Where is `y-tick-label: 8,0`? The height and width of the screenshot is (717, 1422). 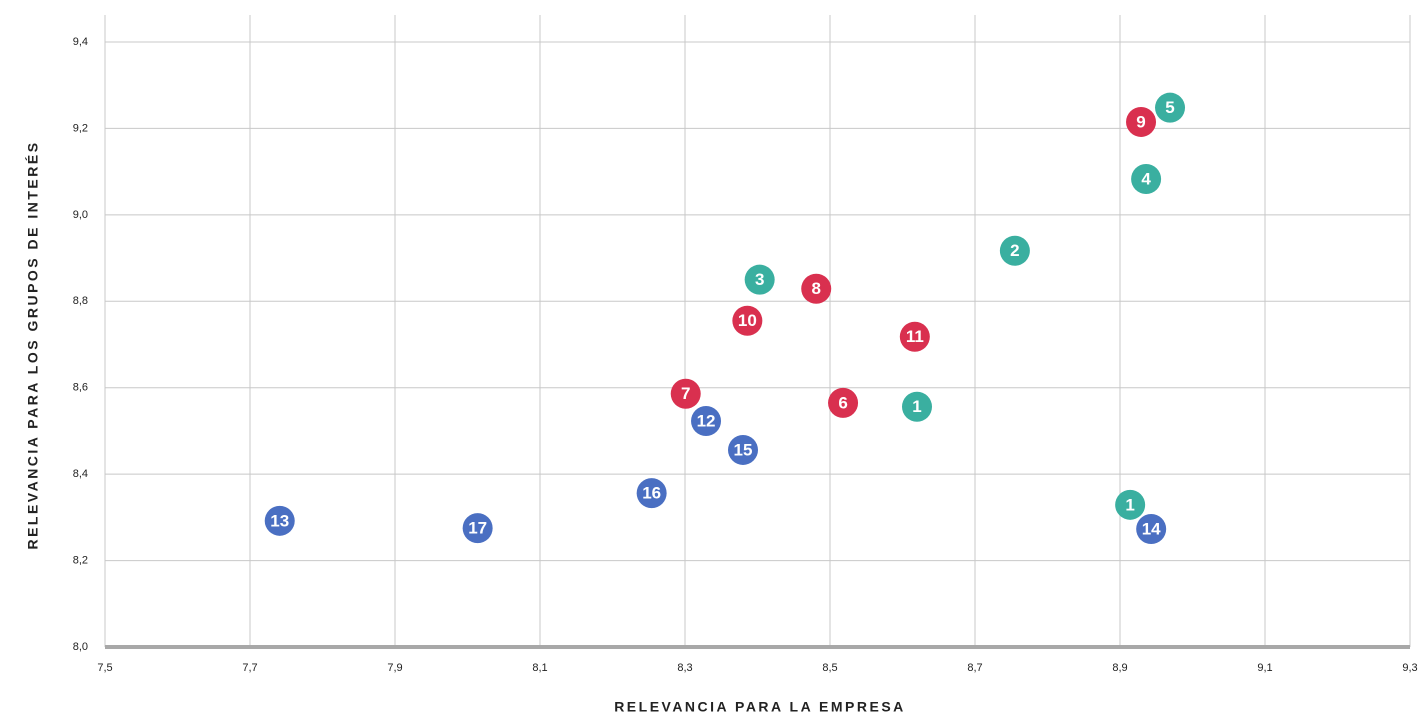
y-tick-label: 8,0 is located at coordinates (80, 647).